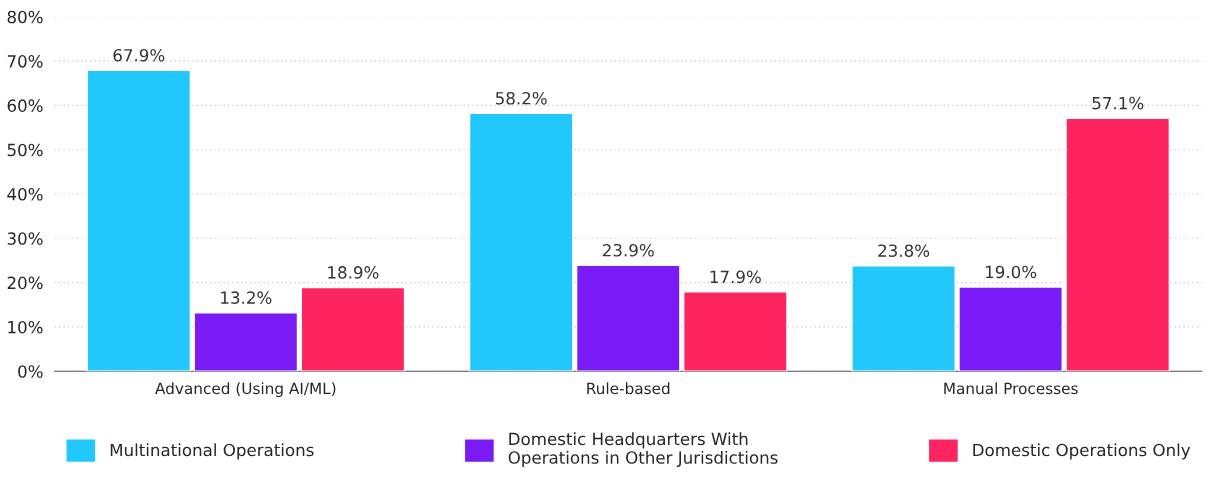  Describe the element at coordinates (1082, 451) in the screenshot. I see `legend-label: Domestic Operations Only` at that location.